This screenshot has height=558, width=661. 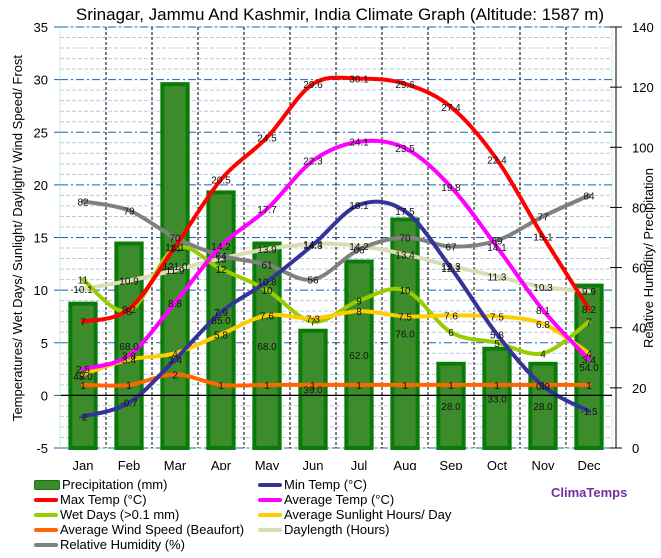 I want to click on series-line-daylength-hours-, so click(x=336, y=267).